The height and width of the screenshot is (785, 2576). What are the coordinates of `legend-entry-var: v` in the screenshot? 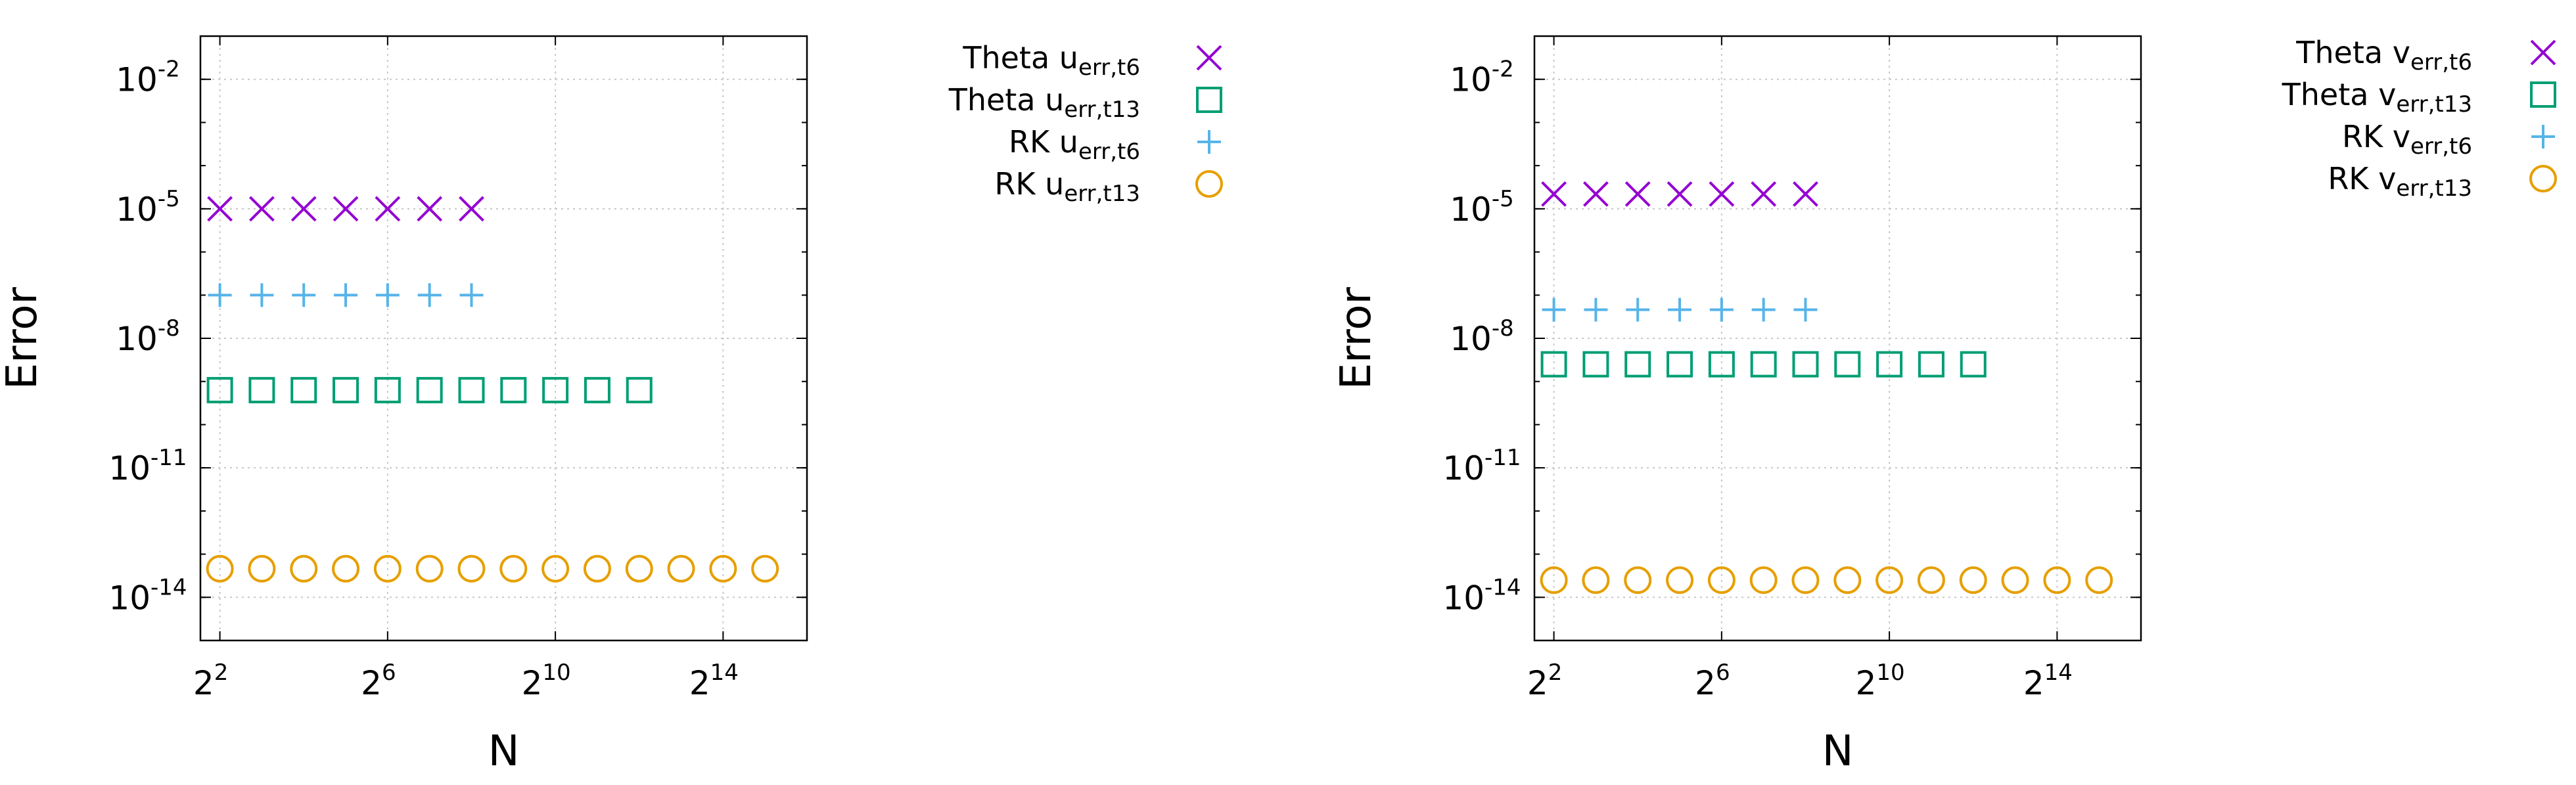 It's located at (2401, 136).